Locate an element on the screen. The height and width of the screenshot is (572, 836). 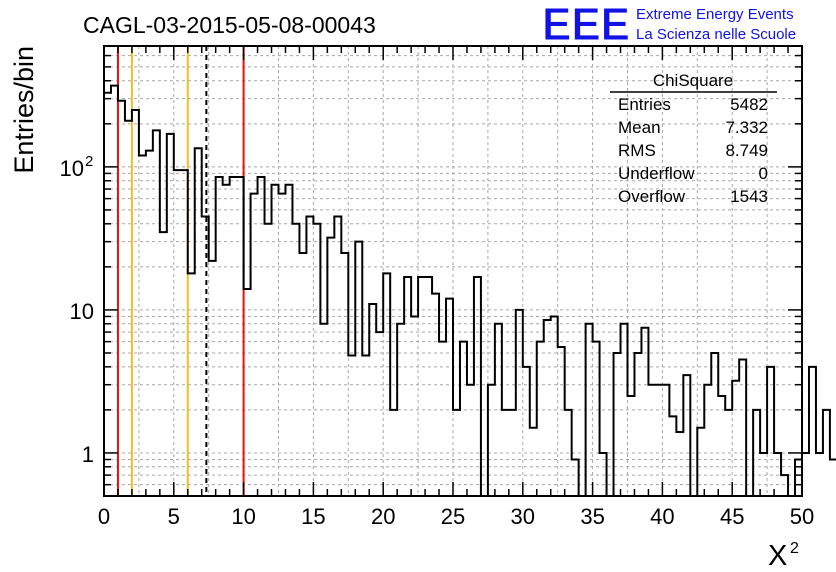
stats-row-label: Underflow is located at coordinates (656, 173).